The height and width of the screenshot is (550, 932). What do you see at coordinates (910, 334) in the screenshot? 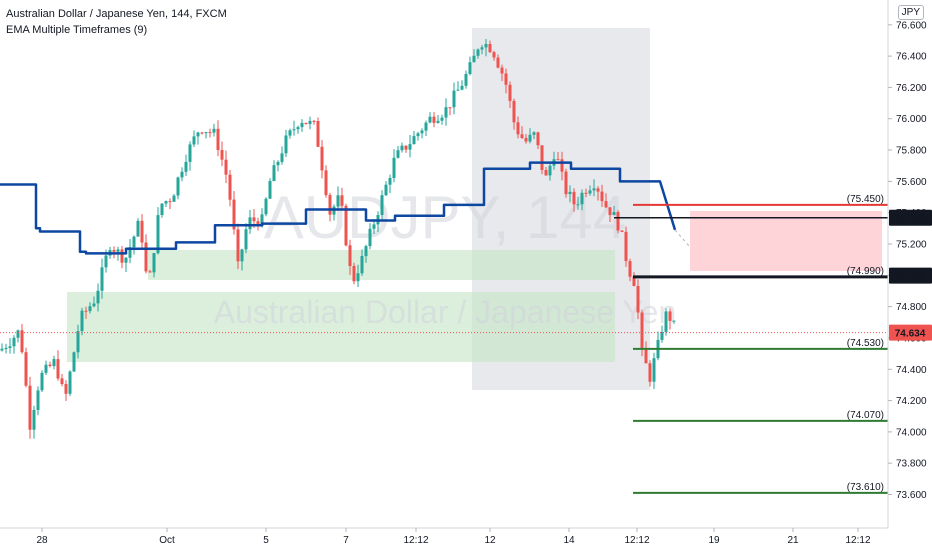
I see `price-tag-label-current: 74.634` at bounding box center [910, 334].